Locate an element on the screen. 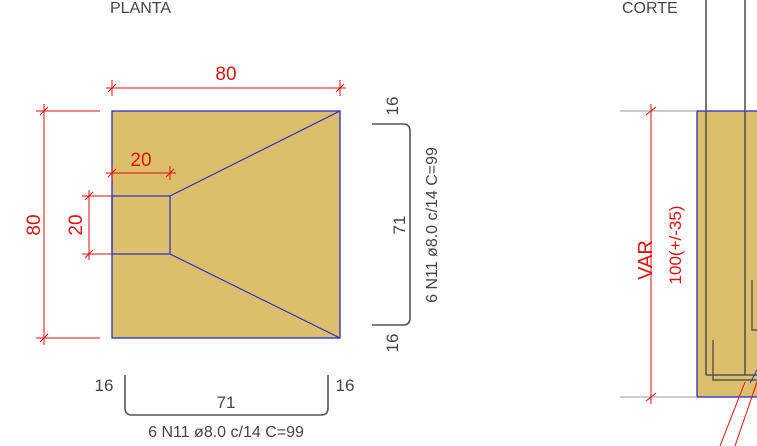 The width and height of the screenshot is (757, 446). rebar-vertical-top-hook: 16 is located at coordinates (392, 106).